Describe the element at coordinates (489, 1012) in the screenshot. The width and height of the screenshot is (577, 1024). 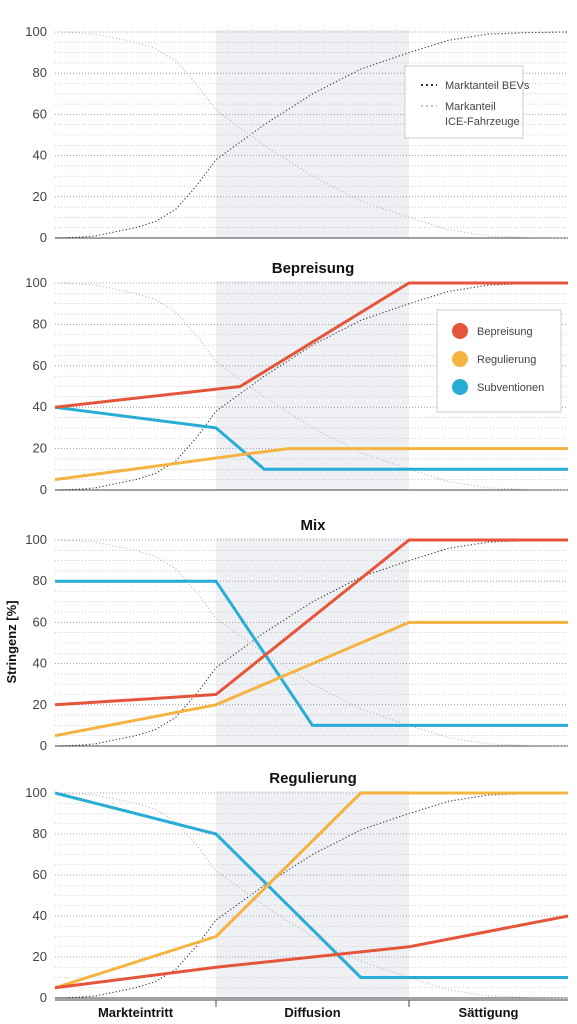
I see `phase-label-saettigung: Sättigung` at that location.